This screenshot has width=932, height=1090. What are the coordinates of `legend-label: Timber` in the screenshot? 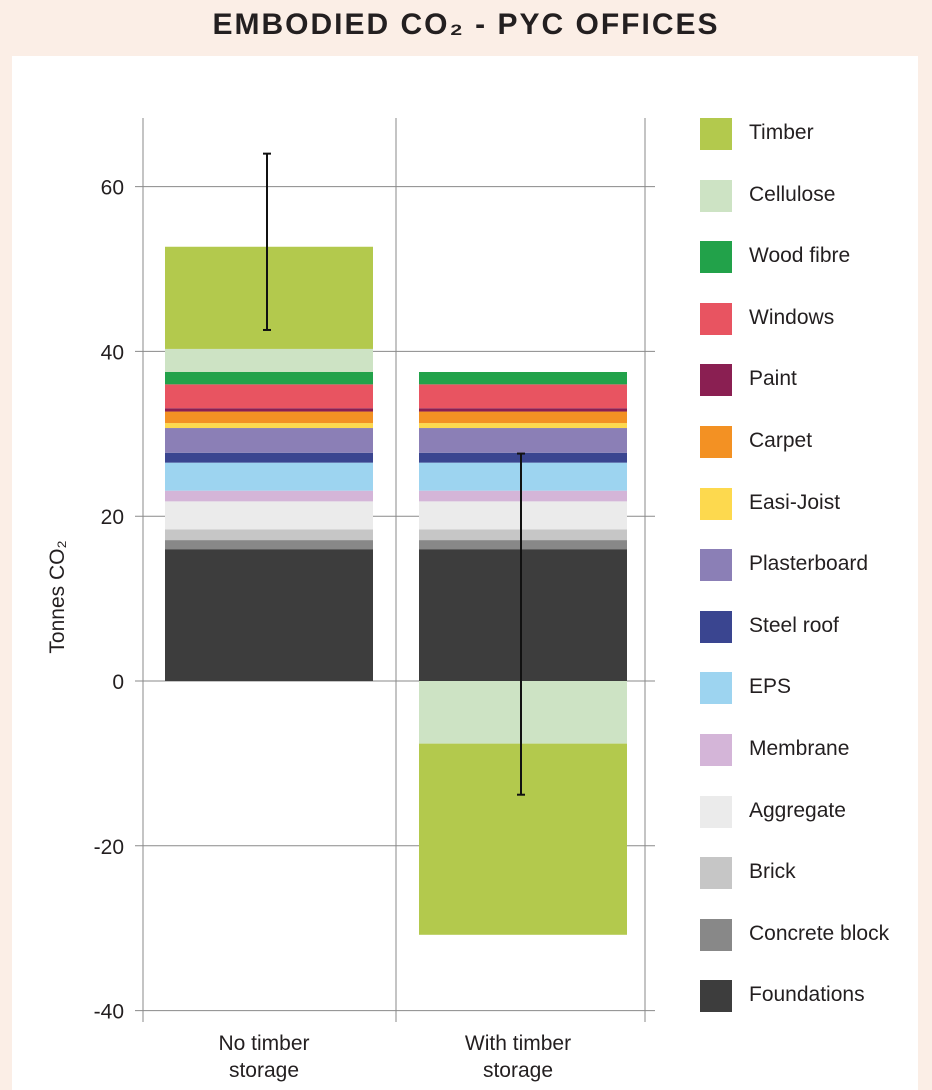 It's located at (781, 132).